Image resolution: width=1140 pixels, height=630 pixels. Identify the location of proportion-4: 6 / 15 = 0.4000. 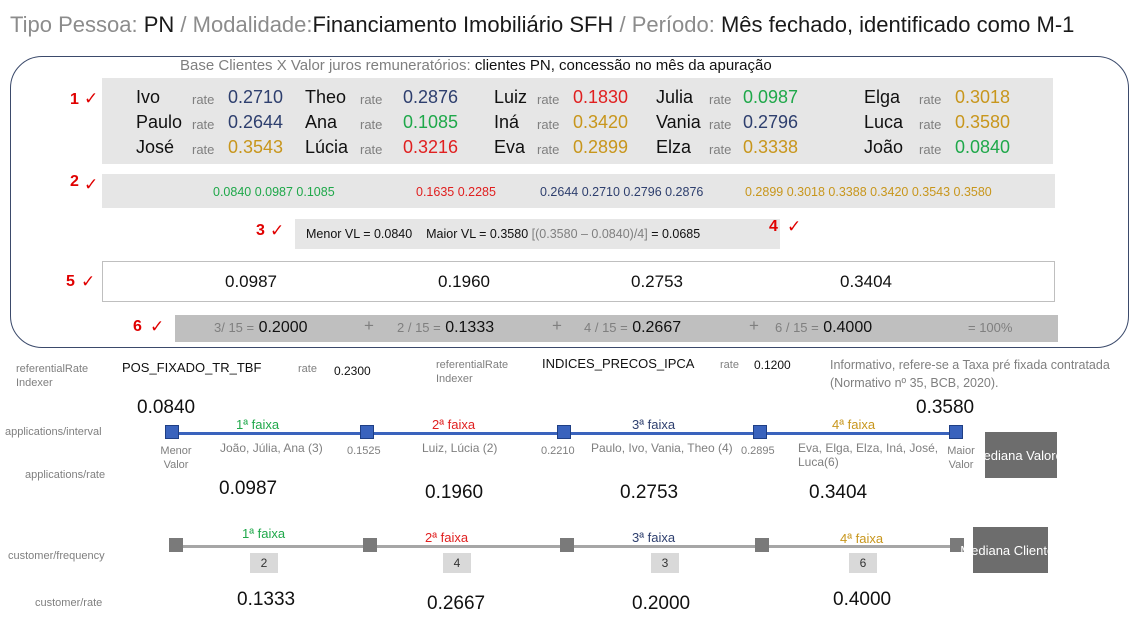
(823, 328).